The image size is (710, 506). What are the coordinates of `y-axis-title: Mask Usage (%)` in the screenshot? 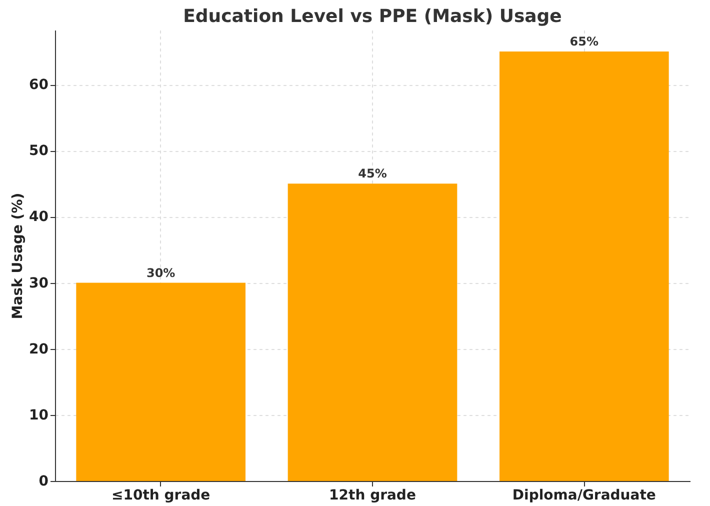 It's located at (18, 256).